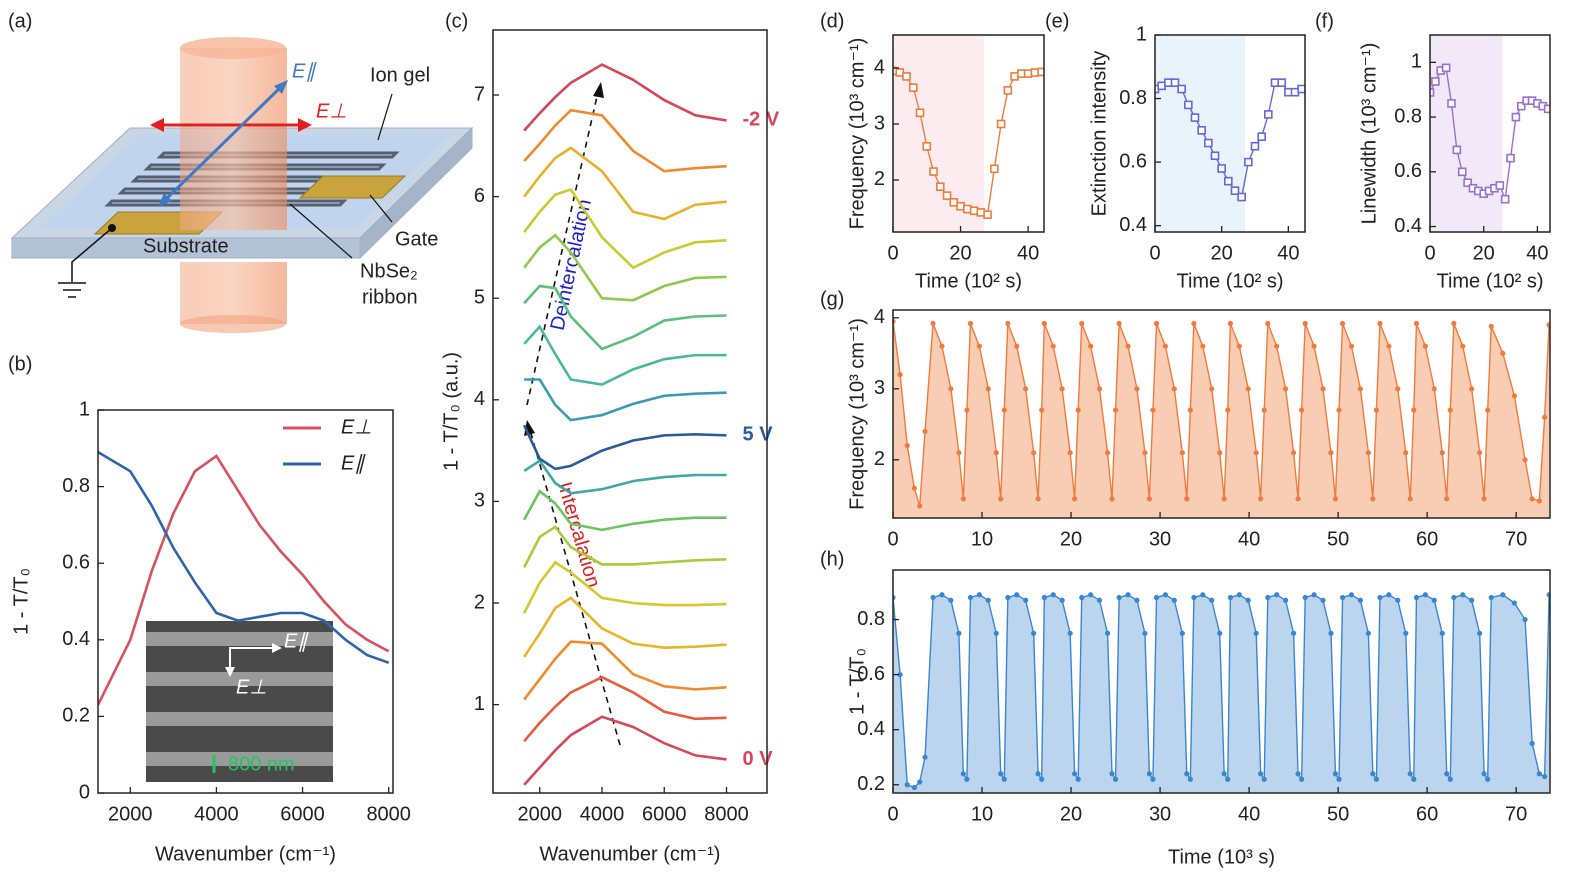 Image resolution: width=1571 pixels, height=886 pixels. What do you see at coordinates (758, 759) in the screenshot?
I see `series-label: 0 V` at bounding box center [758, 759].